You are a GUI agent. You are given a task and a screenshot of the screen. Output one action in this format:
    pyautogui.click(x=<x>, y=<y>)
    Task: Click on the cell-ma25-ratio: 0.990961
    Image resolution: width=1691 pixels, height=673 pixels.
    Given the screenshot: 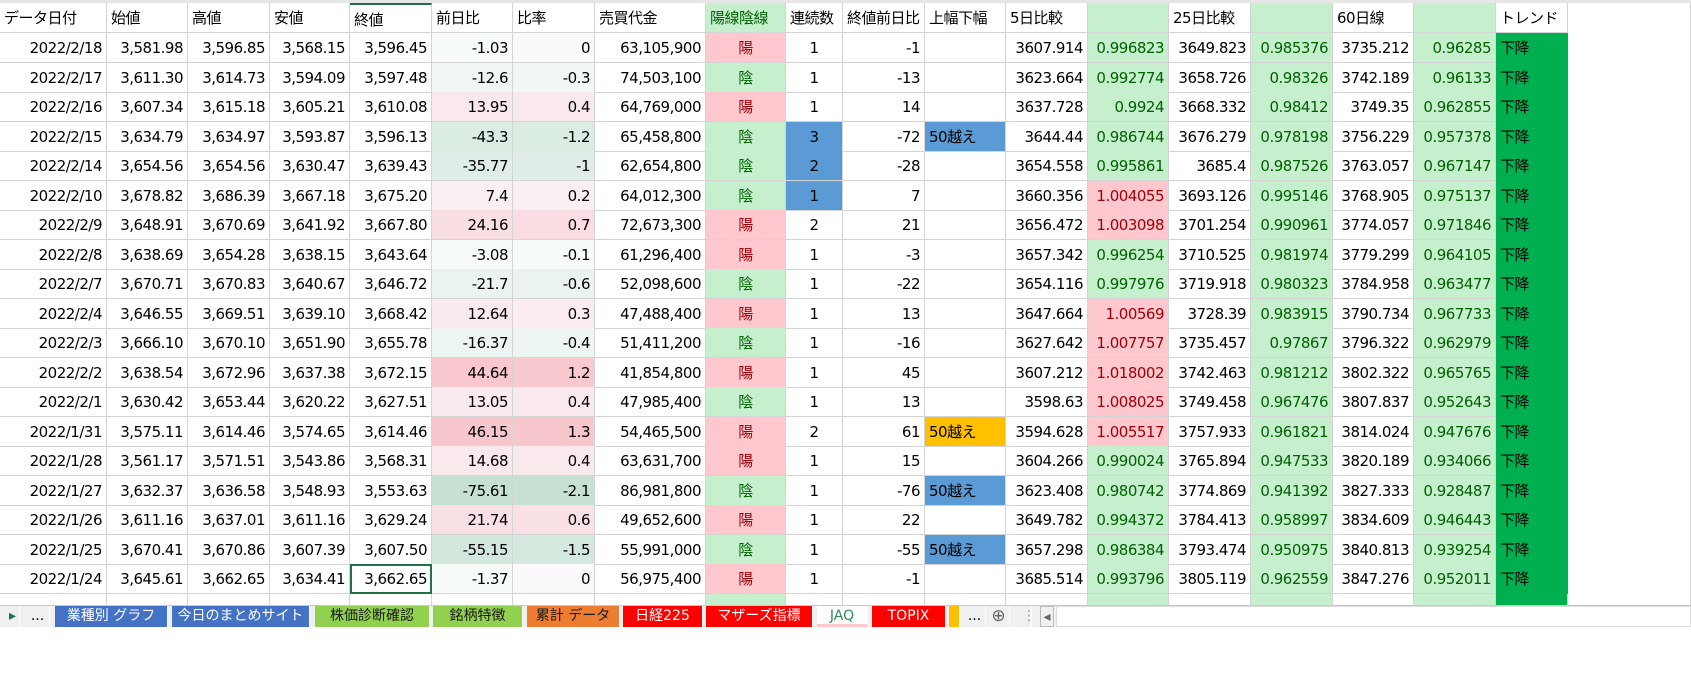 What is the action you would take?
    pyautogui.click(x=1292, y=225)
    